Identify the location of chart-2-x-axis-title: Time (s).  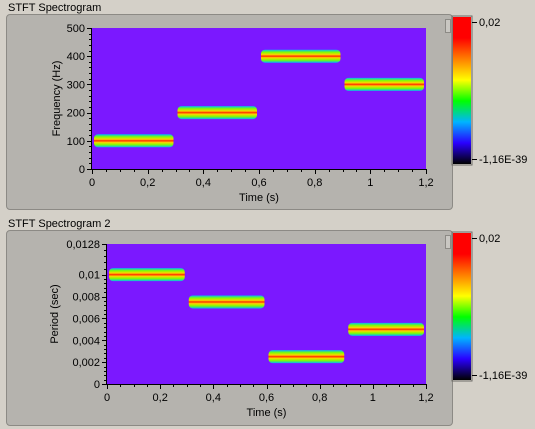
(267, 413).